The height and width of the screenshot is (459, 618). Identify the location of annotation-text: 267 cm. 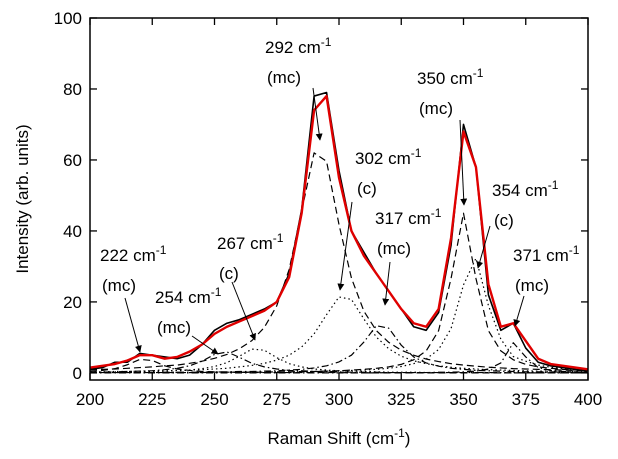
(245, 243).